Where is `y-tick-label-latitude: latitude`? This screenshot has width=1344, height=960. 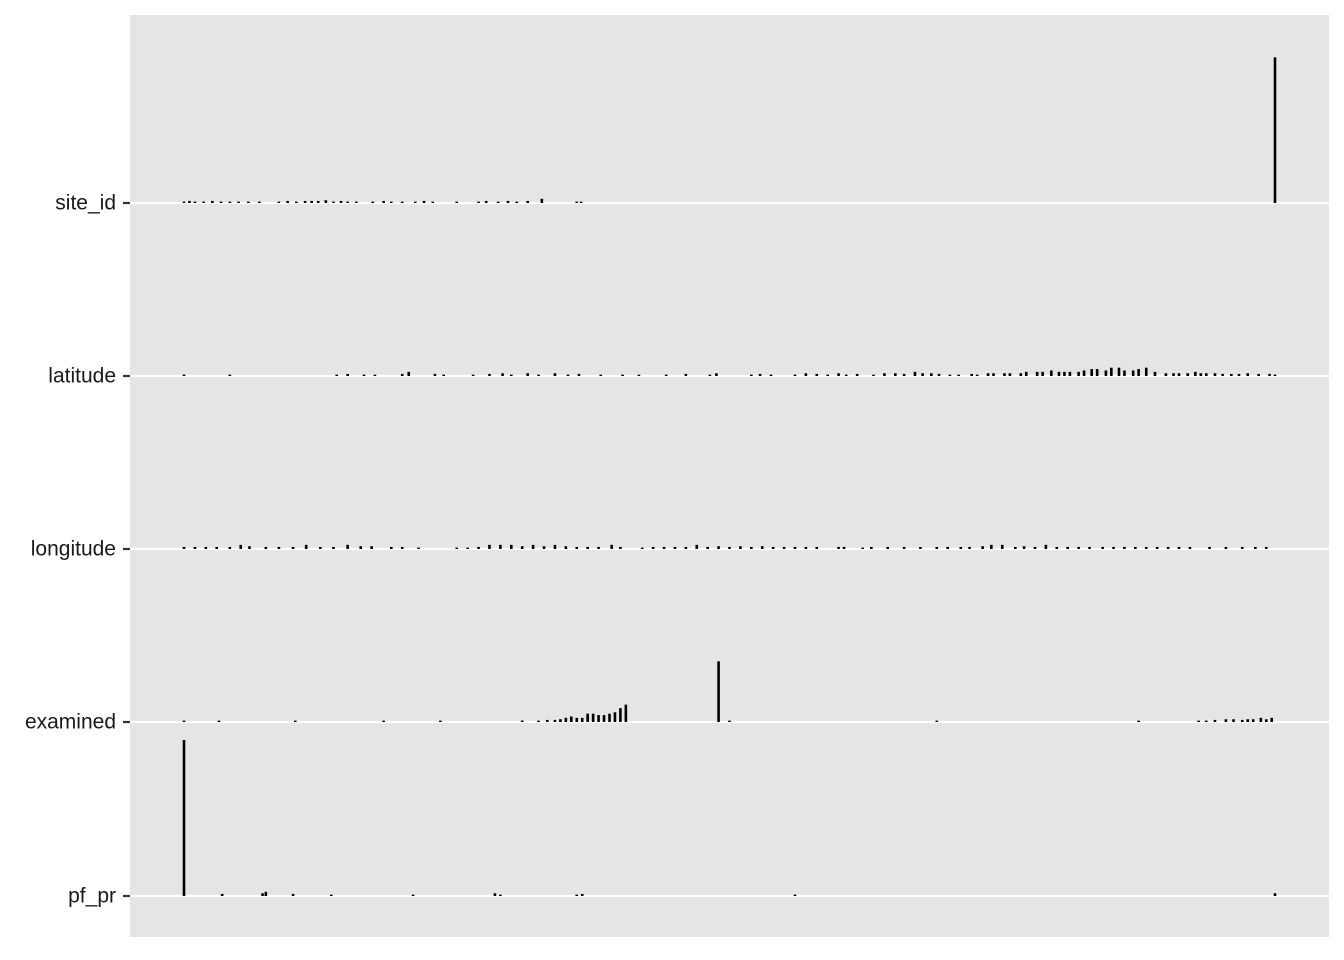
y-tick-label-latitude: latitude is located at coordinates (82, 376).